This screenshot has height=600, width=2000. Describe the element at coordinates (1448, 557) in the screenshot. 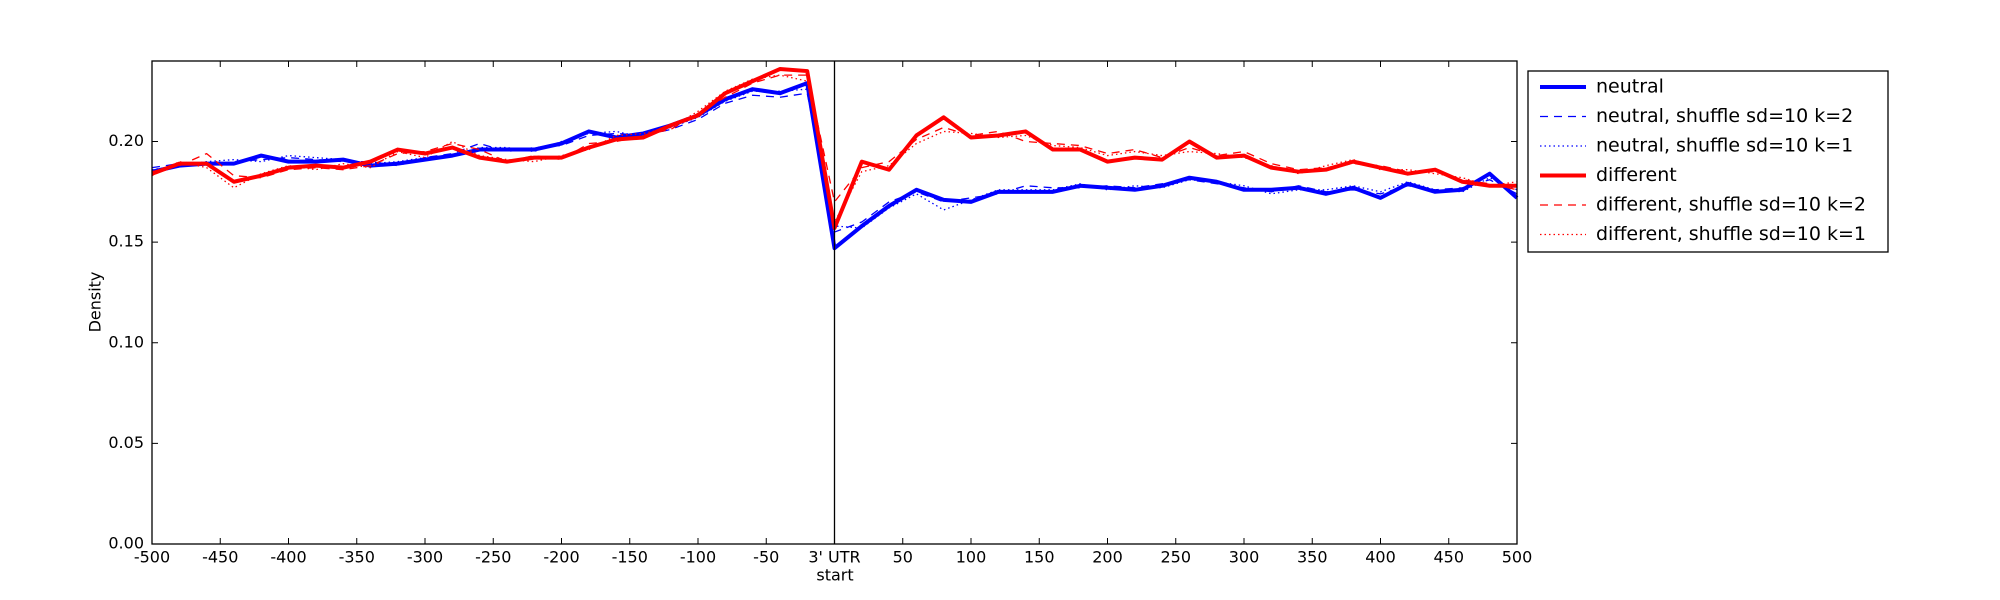

I see `x-tick-label: 450` at that location.